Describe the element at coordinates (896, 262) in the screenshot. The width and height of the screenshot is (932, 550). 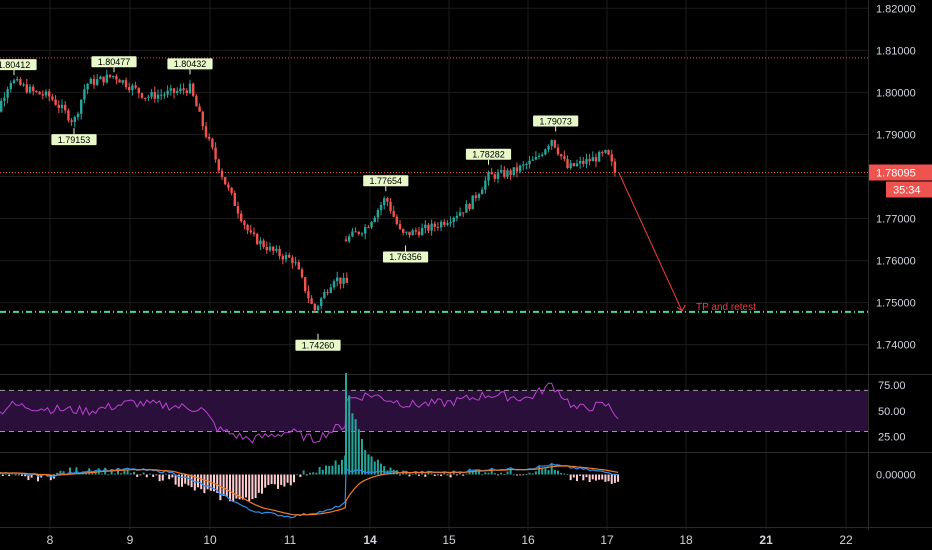
I see `price-tick-label: 1.76000` at that location.